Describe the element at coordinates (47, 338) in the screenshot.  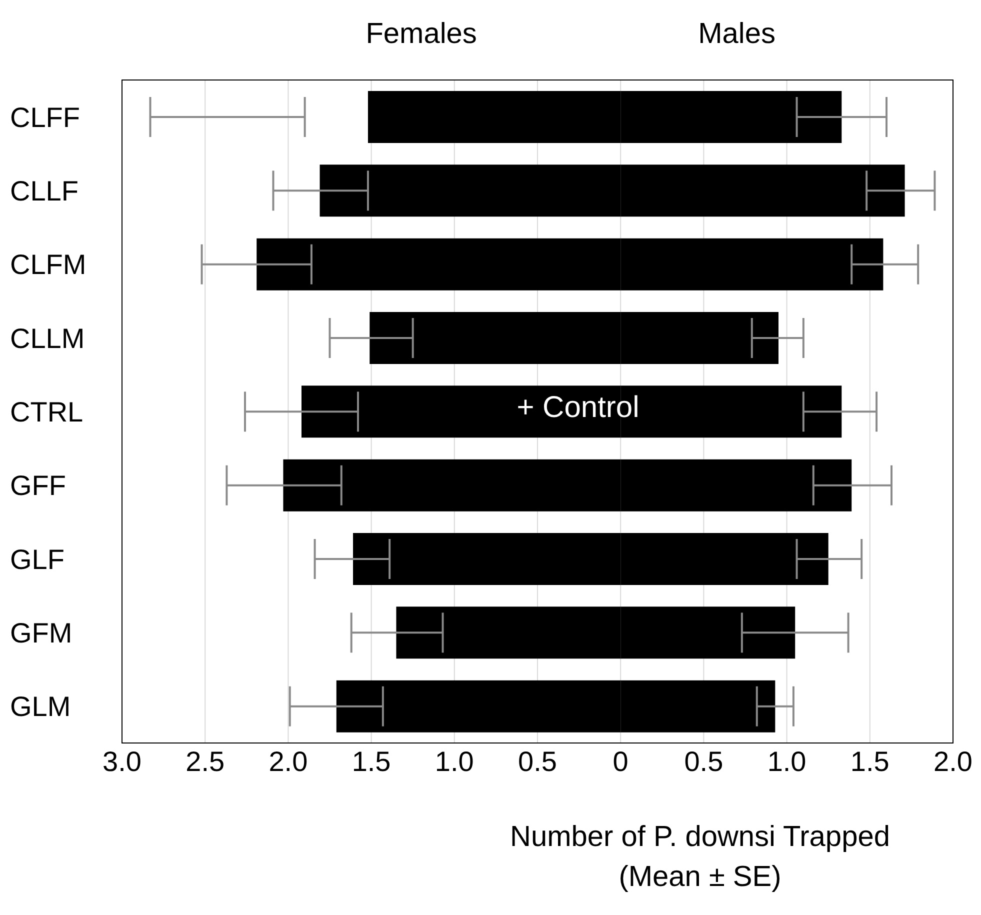
I see `y-tick-label: CLLM` at that location.